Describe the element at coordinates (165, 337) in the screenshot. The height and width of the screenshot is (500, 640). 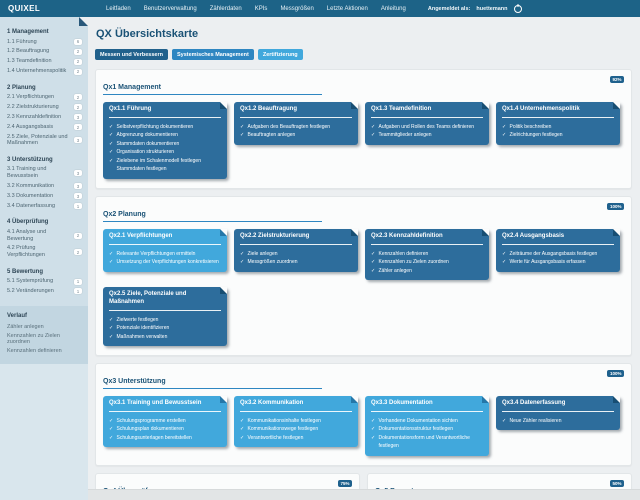
I see `task-item: ✓ Maßnahmen verwalten` at that location.